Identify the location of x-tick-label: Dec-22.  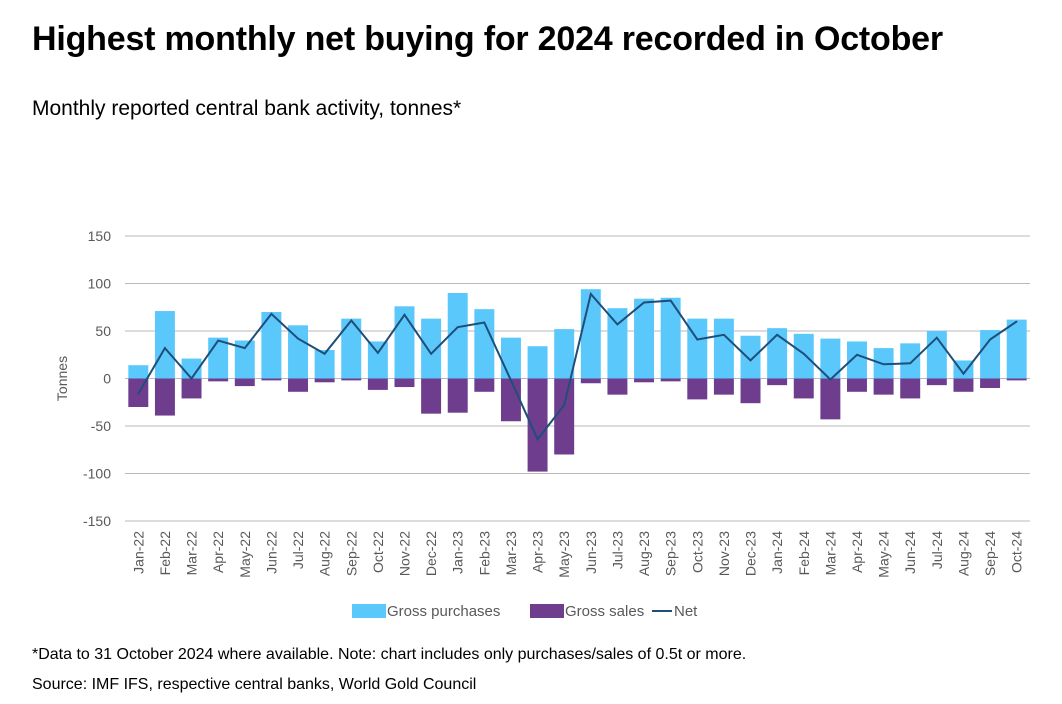
(431, 553).